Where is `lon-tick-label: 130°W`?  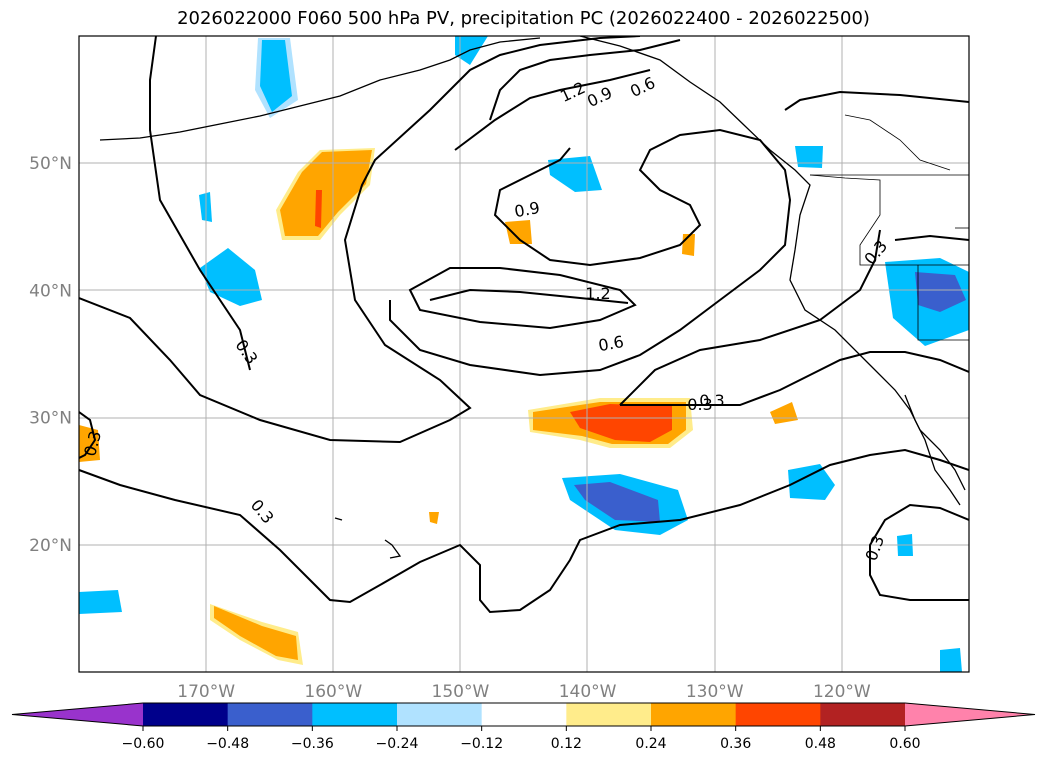 lon-tick-label: 130°W is located at coordinates (715, 692).